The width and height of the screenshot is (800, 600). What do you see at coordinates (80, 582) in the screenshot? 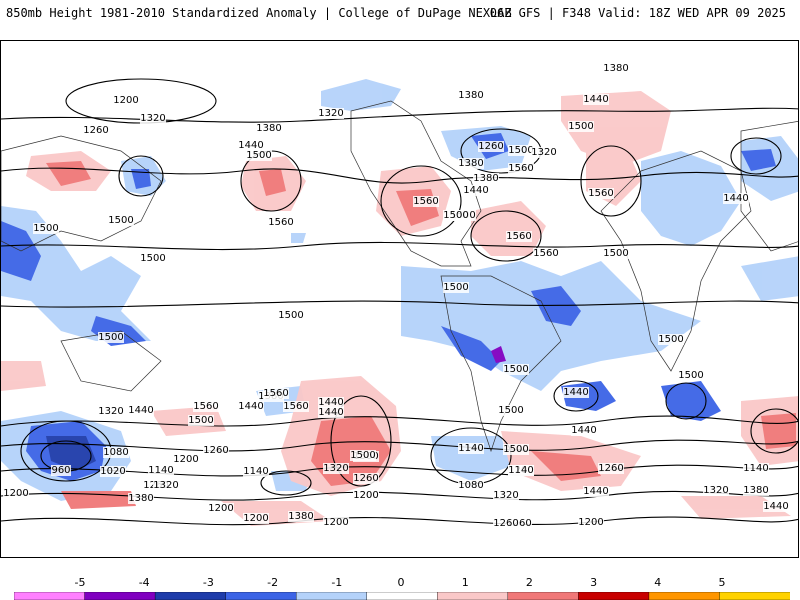
I see `colorbar-tick-label: -5` at bounding box center [80, 582].